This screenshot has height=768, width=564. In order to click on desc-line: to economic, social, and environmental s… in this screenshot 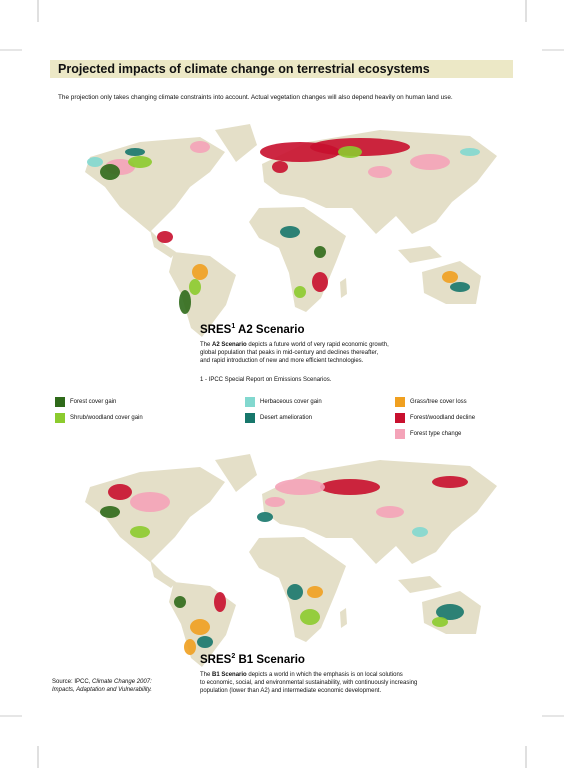, I will do `click(309, 683)`.